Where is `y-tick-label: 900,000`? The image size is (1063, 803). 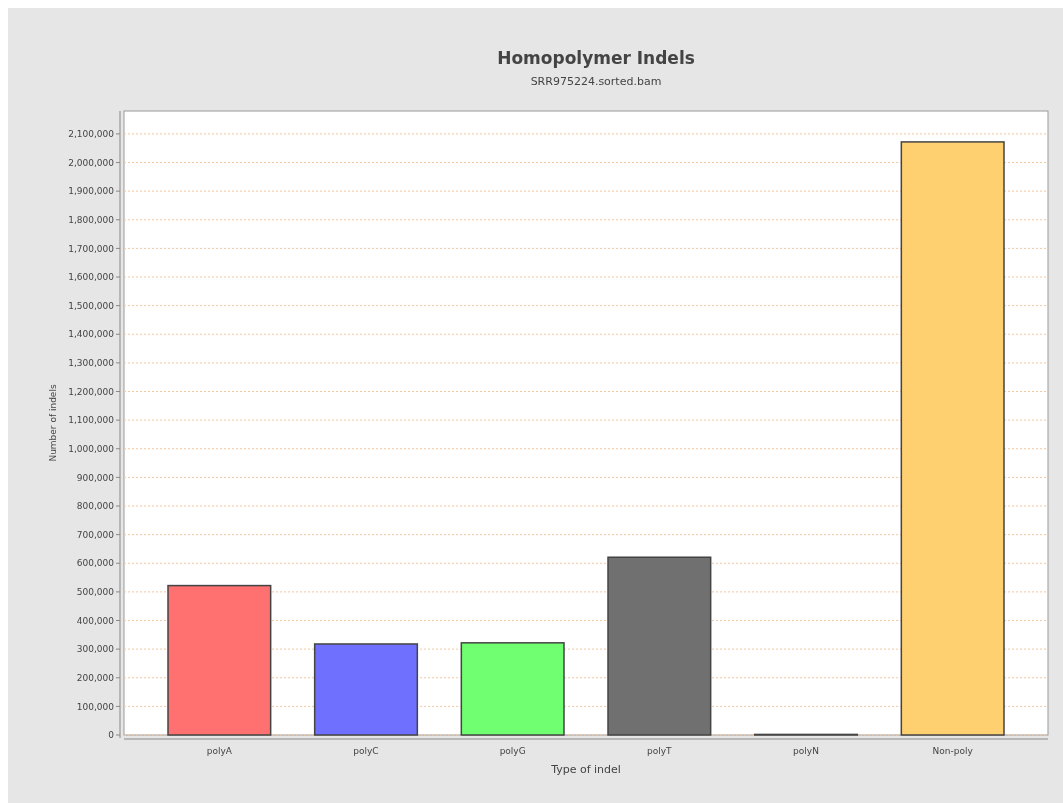 y-tick-label: 900,000 is located at coordinates (95, 477).